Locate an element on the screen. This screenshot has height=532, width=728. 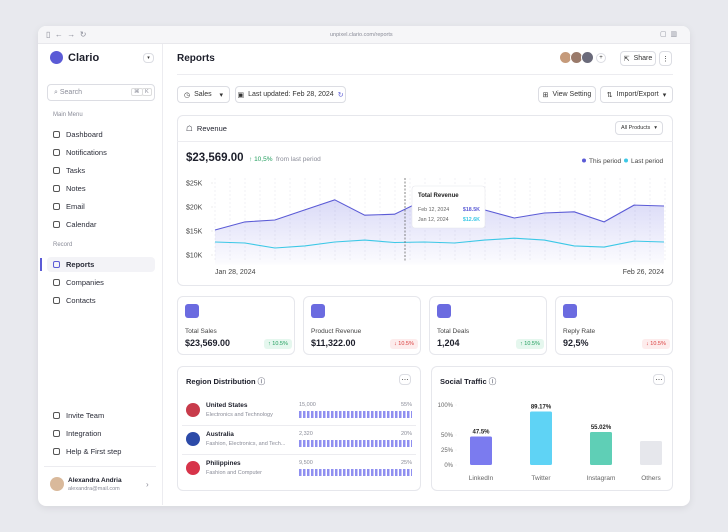
brand-logo is located at coordinates (56, 57).